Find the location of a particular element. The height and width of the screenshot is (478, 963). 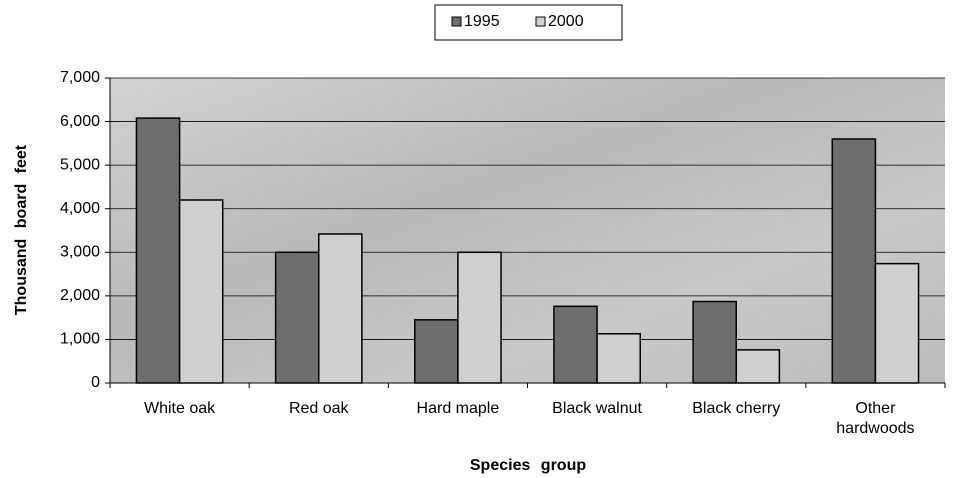

x-tick-label: White oak is located at coordinates (180, 408).